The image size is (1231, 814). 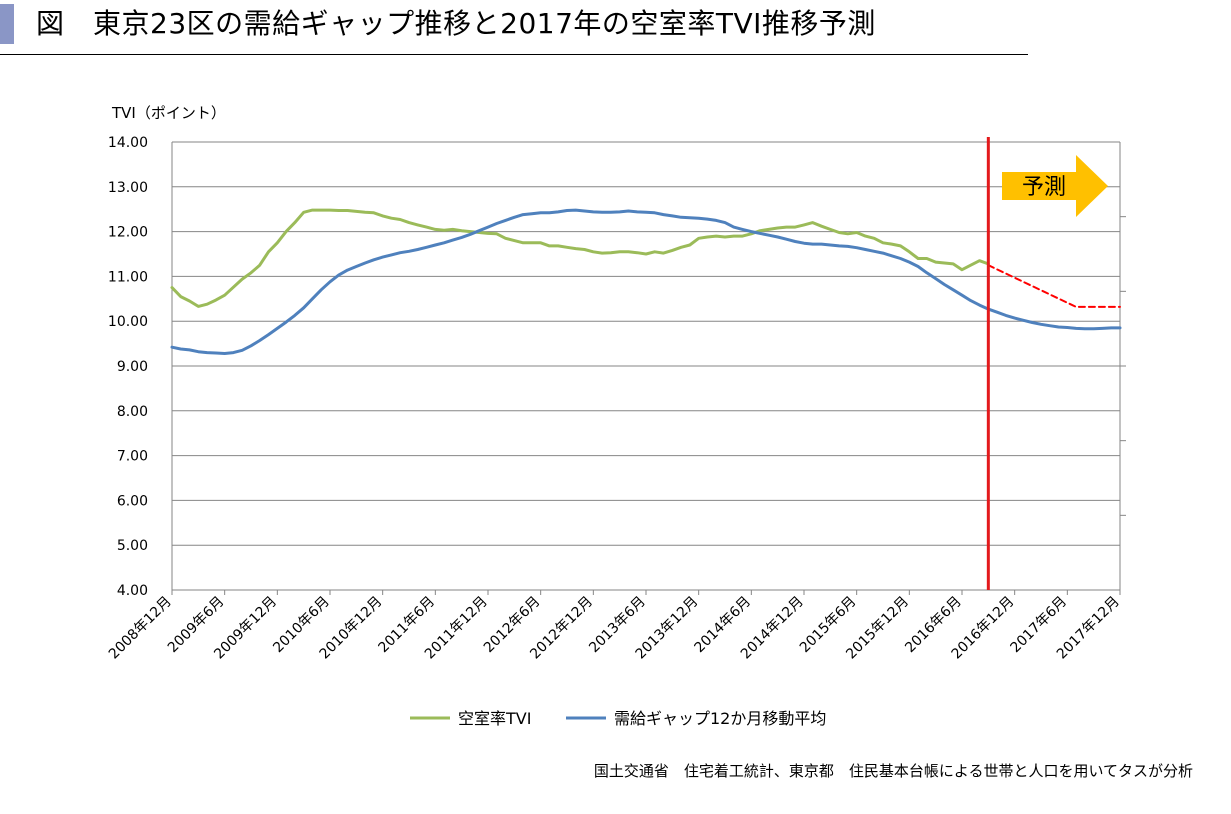 What do you see at coordinates (1044, 187) in the screenshot?
I see `forecast-label: 予測` at bounding box center [1044, 187].